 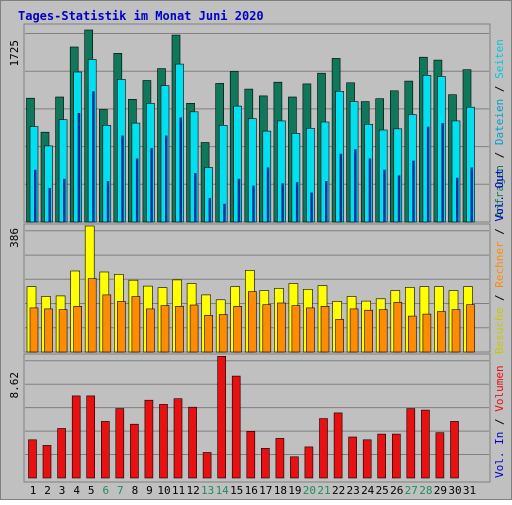 I want to click on x-tick-label: 2, so click(x=47, y=490).